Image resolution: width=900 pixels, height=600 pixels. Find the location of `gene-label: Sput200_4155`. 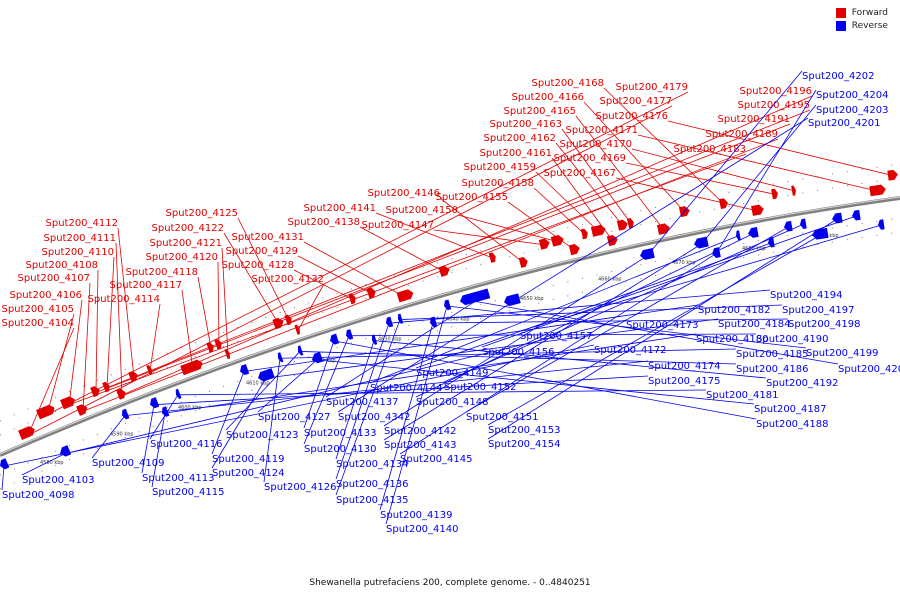

gene-label: Sput200_4155 is located at coordinates (472, 197).